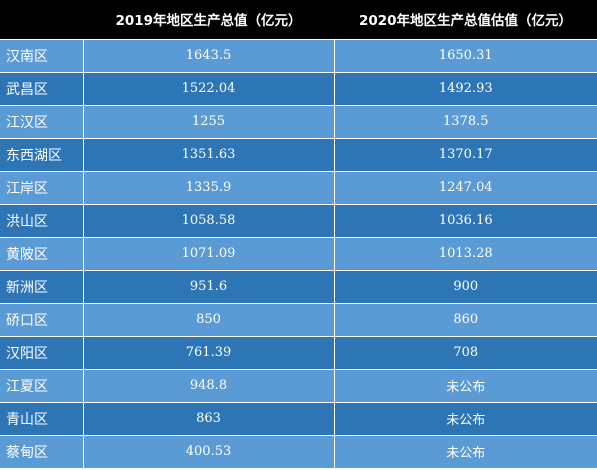 This screenshot has width=597, height=470. I want to click on table-row: 江汉区 1255 1378.5, so click(298, 121).